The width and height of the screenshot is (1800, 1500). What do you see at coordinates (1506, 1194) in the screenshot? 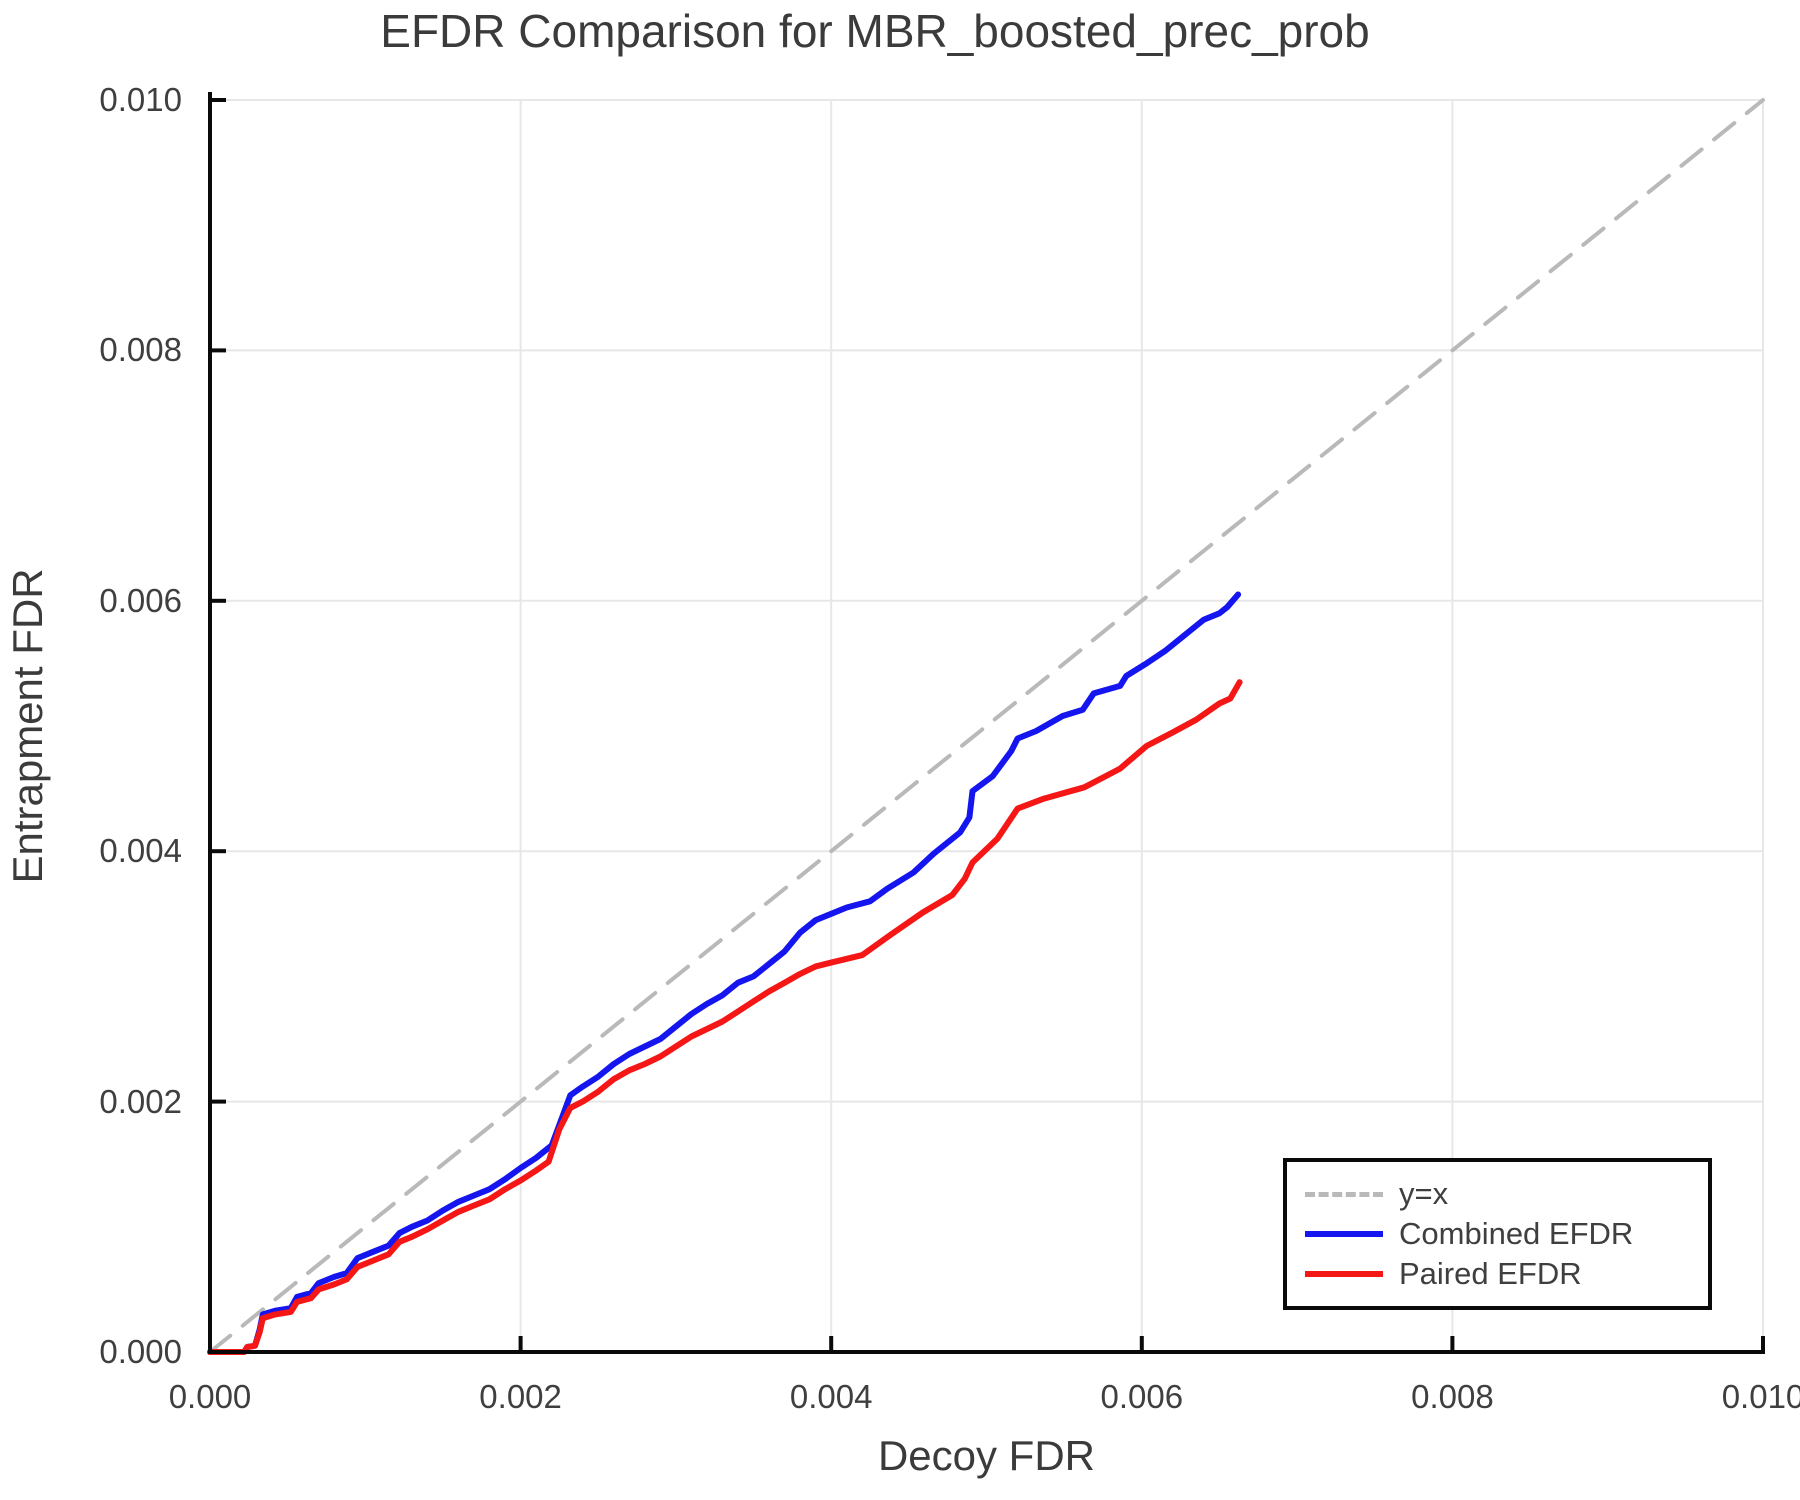
I see `legend-entry: y=x` at bounding box center [1506, 1194].